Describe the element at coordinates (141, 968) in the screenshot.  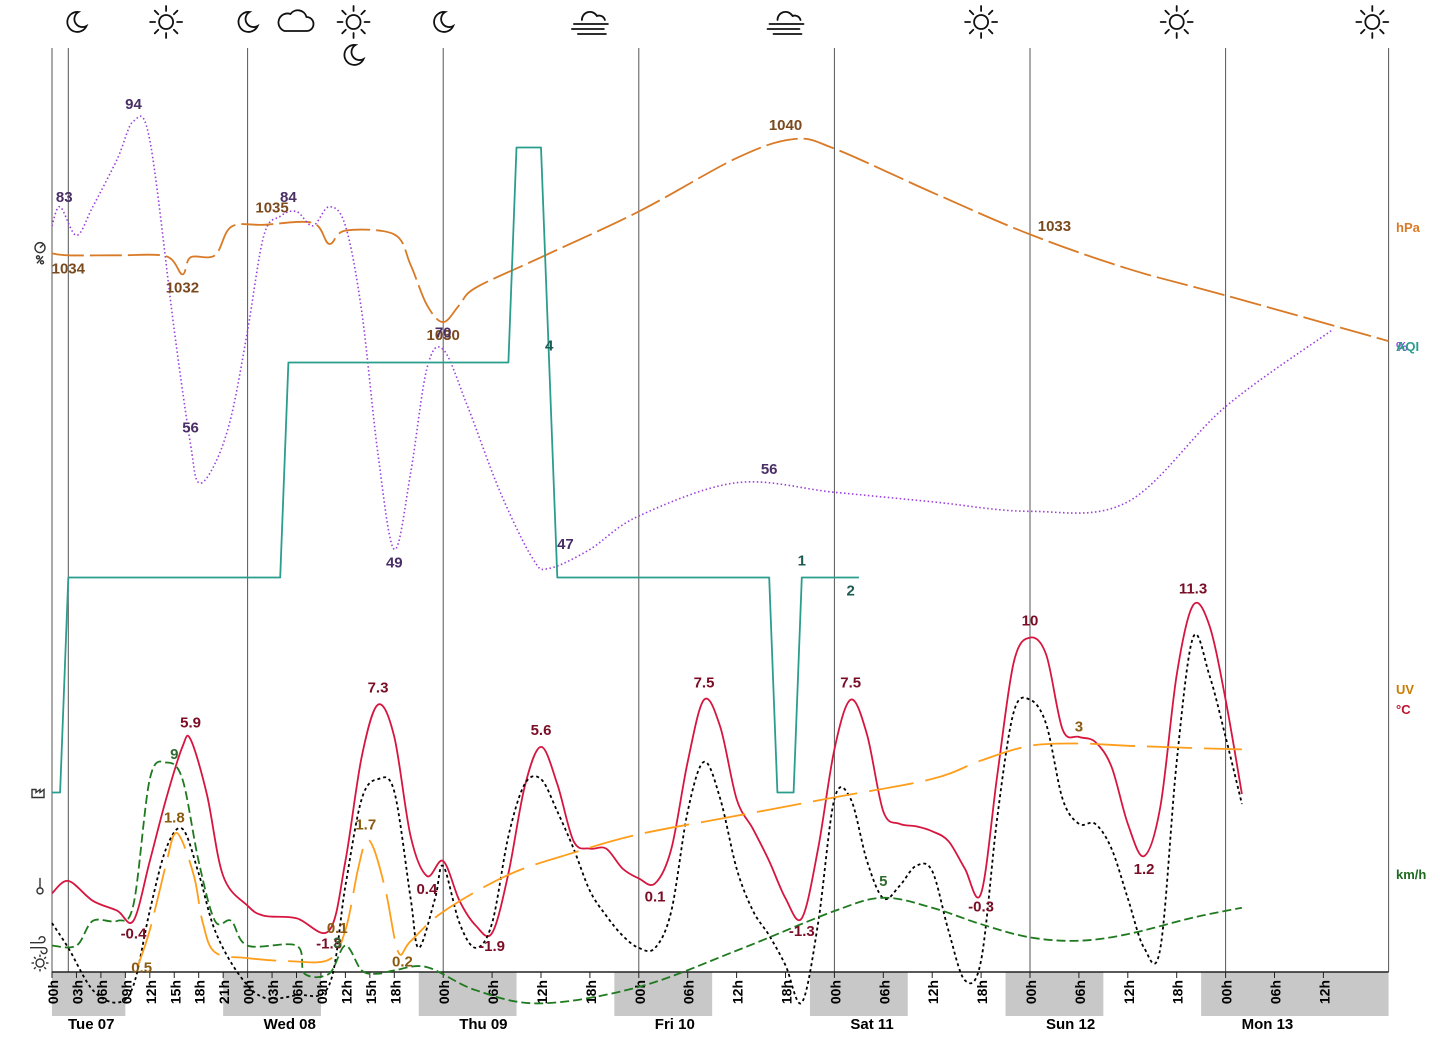
I see `data-label: 0.5` at that location.